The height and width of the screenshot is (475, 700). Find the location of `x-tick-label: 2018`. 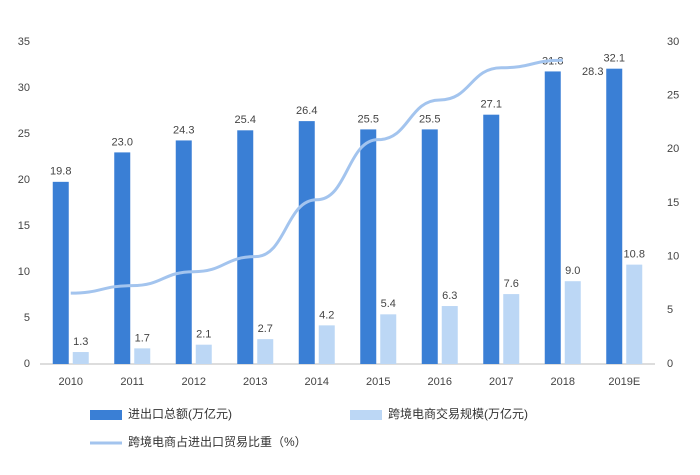

x-tick-label: 2018 is located at coordinates (563, 382).